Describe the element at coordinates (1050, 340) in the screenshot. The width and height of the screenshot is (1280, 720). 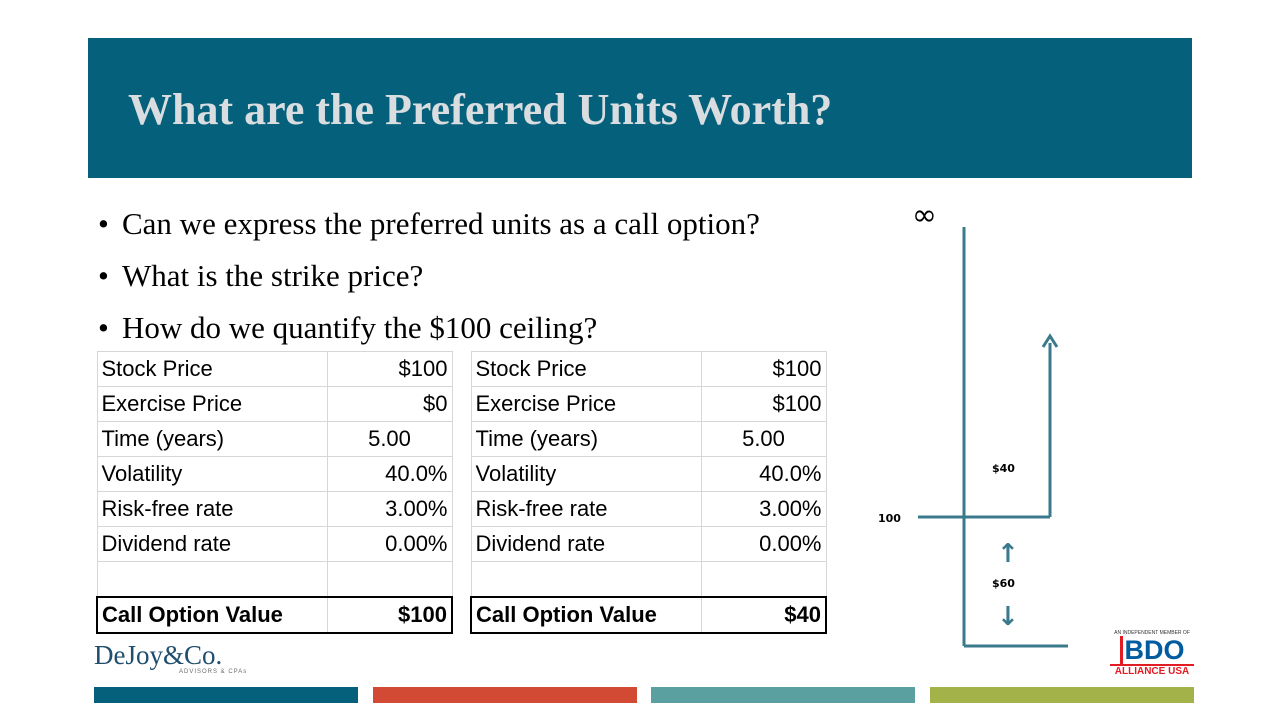
I see `up-arrowhead` at that location.